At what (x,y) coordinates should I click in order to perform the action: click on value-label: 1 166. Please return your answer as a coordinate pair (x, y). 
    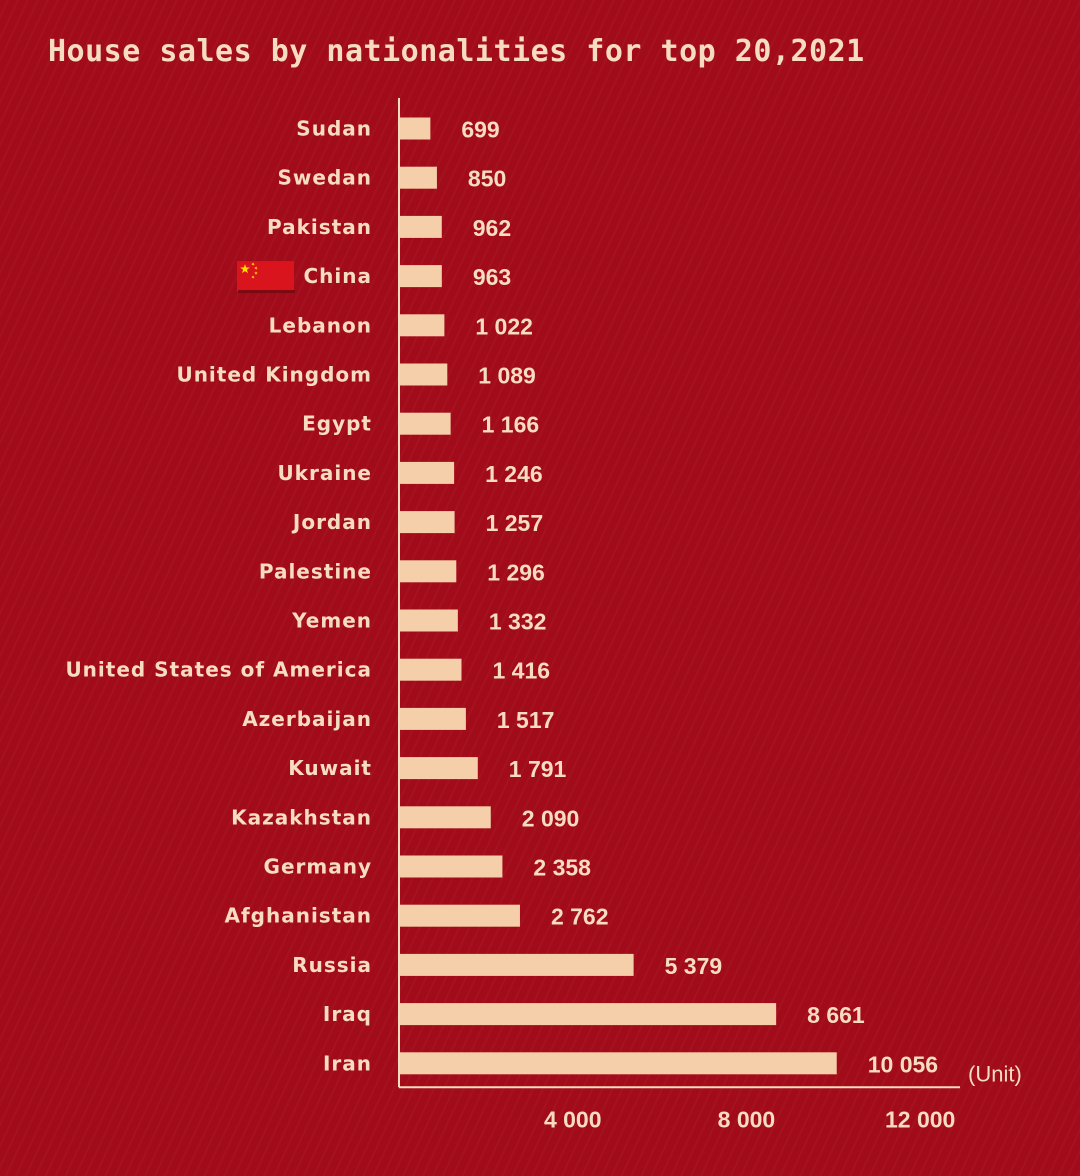
    Looking at the image, I should click on (511, 425).